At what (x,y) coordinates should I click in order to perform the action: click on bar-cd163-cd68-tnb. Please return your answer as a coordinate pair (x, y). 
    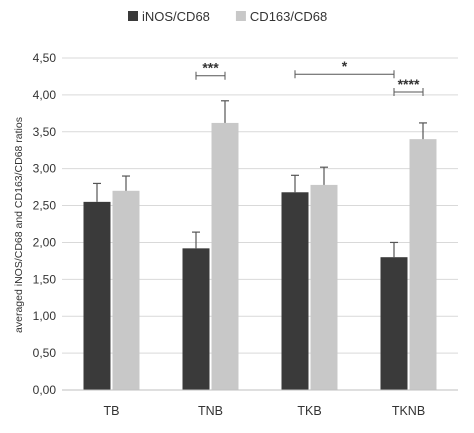
    Looking at the image, I should click on (225, 256).